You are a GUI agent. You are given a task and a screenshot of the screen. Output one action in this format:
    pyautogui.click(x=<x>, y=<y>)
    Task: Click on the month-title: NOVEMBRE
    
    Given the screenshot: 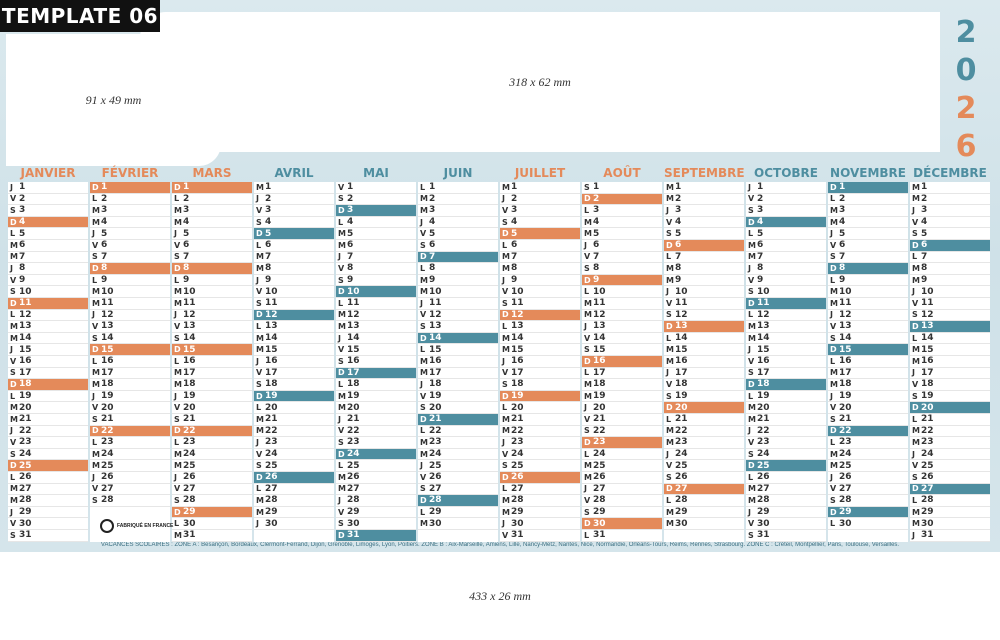 What is the action you would take?
    pyautogui.click(x=868, y=173)
    